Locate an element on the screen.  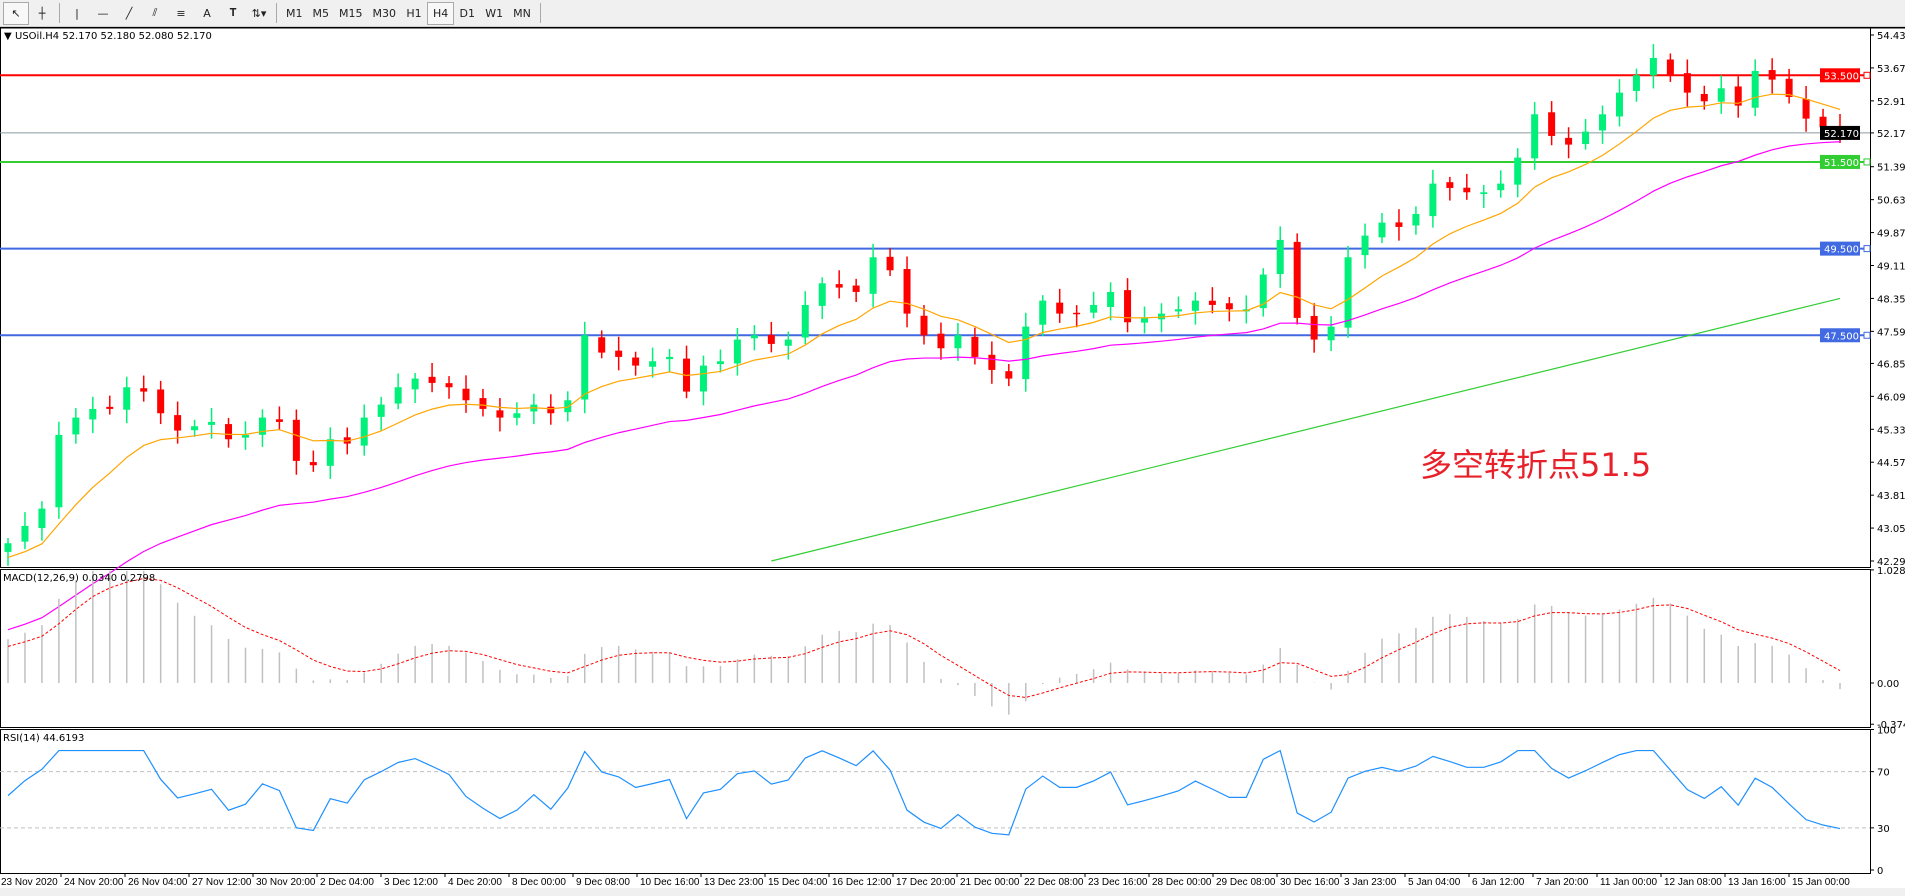
time-tick-label: 16 Dec 12:00 is located at coordinates (862, 882).